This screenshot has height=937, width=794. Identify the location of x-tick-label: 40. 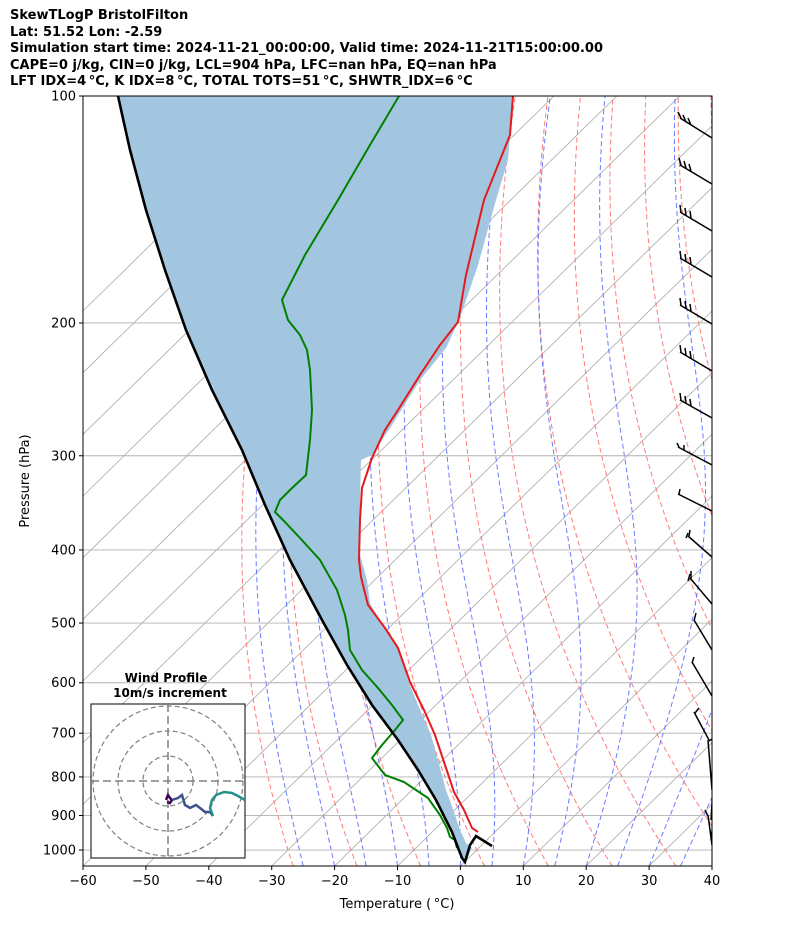
(712, 881).